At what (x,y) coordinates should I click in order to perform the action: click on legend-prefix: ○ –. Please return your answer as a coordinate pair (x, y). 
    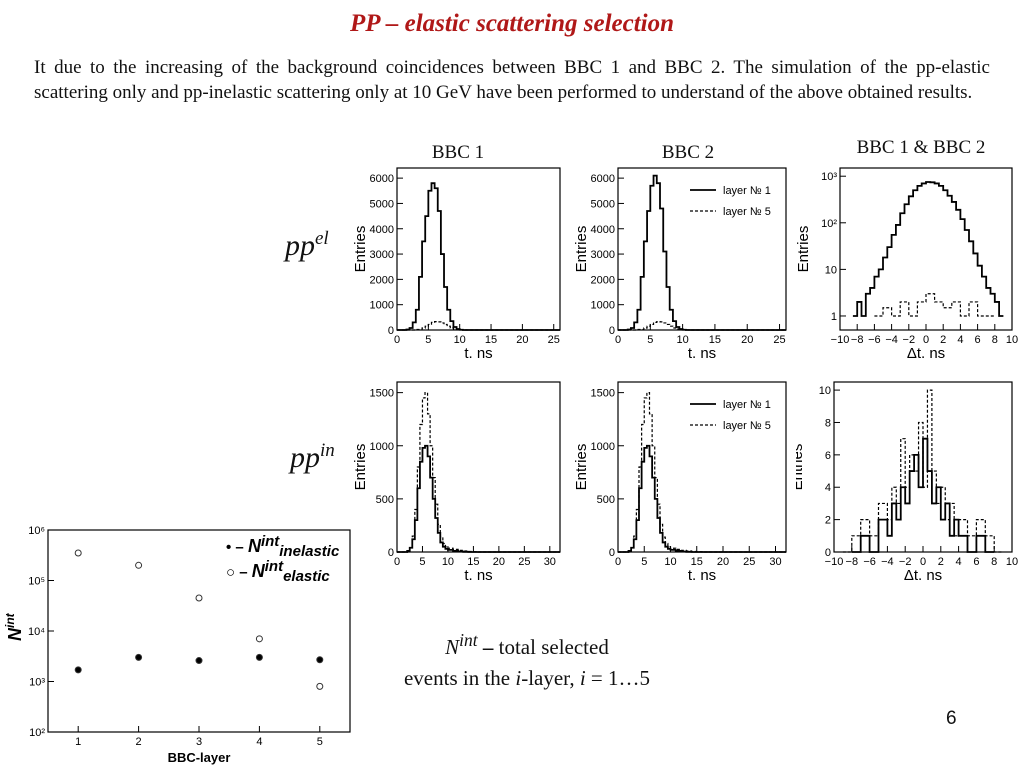
    Looking at the image, I should click on (239, 572).